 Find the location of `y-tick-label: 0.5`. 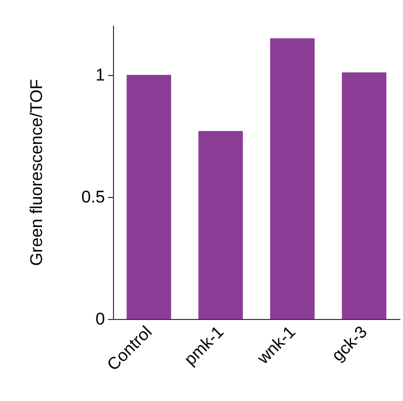

y-tick-label: 0.5 is located at coordinates (93, 196).